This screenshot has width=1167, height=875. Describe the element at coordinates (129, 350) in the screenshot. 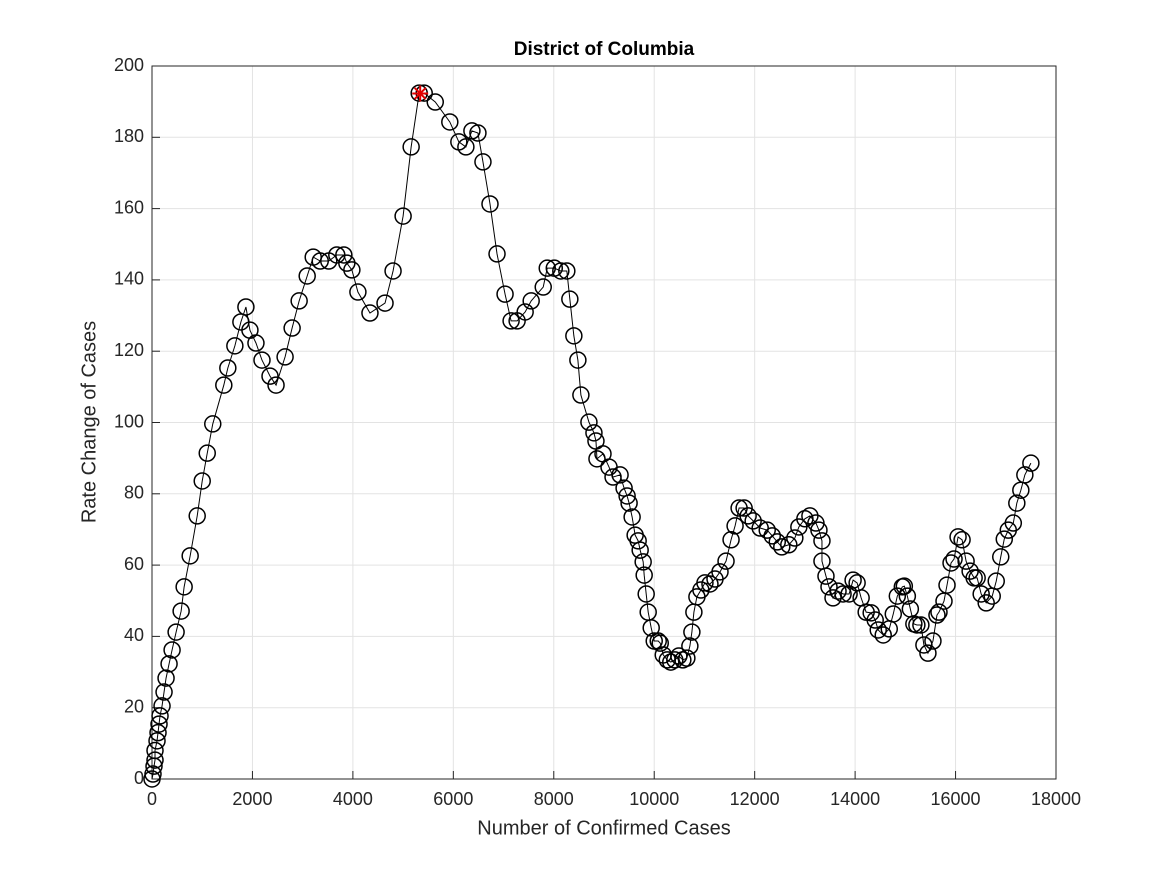

I see `y-tick-label: 120` at that location.